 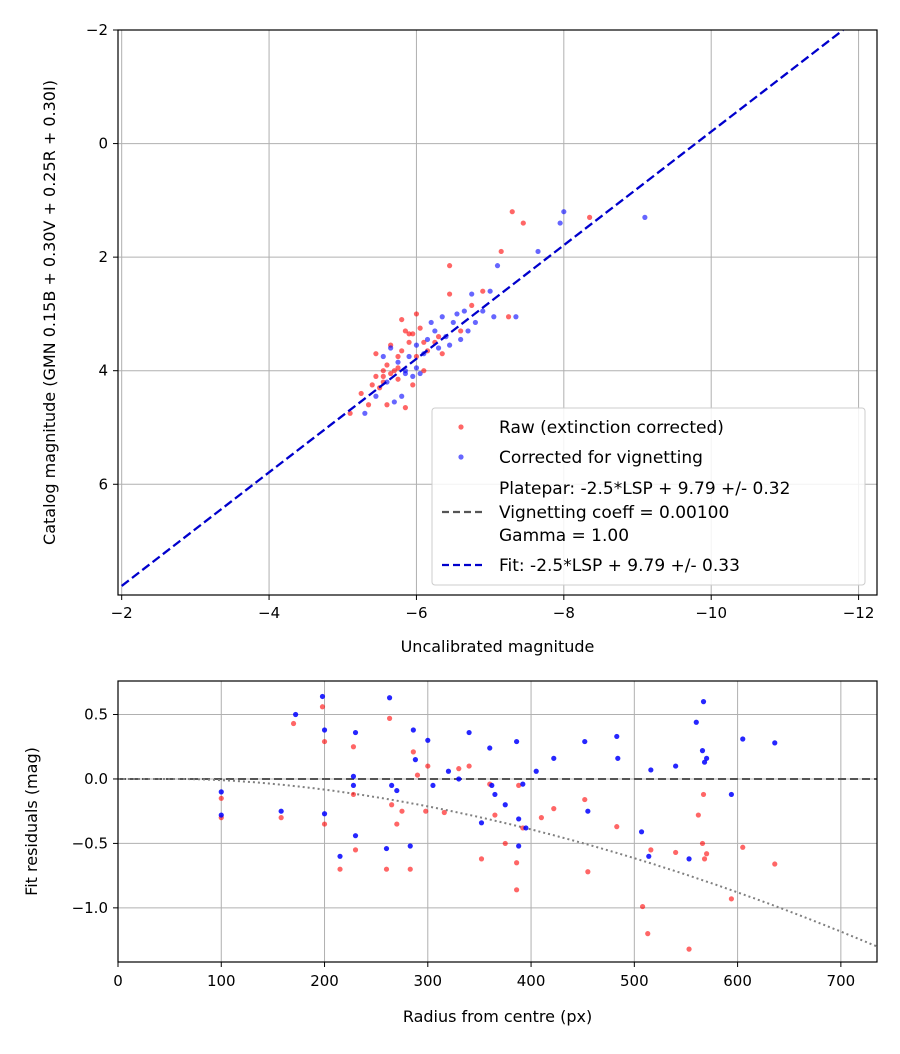 I want to click on top-x-tick-label: −10, so click(x=711, y=613).